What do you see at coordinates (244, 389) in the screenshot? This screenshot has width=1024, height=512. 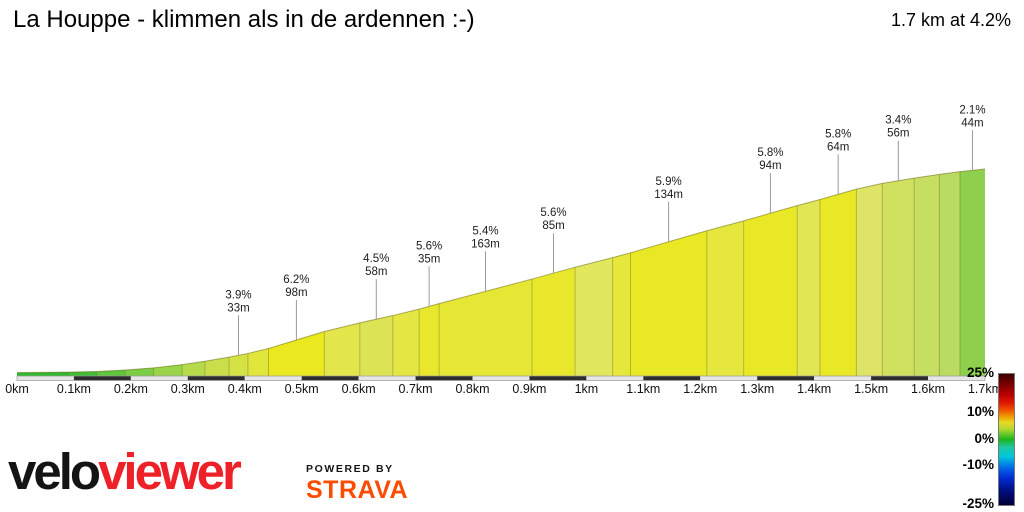 I see `x-tick-label: 0.4km` at bounding box center [244, 389].